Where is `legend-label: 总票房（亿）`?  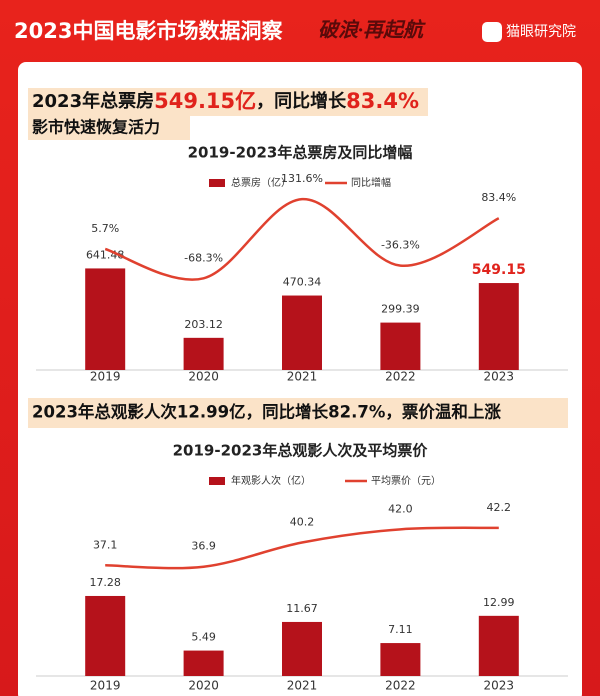 legend-label: 总票房（亿） is located at coordinates (261, 182).